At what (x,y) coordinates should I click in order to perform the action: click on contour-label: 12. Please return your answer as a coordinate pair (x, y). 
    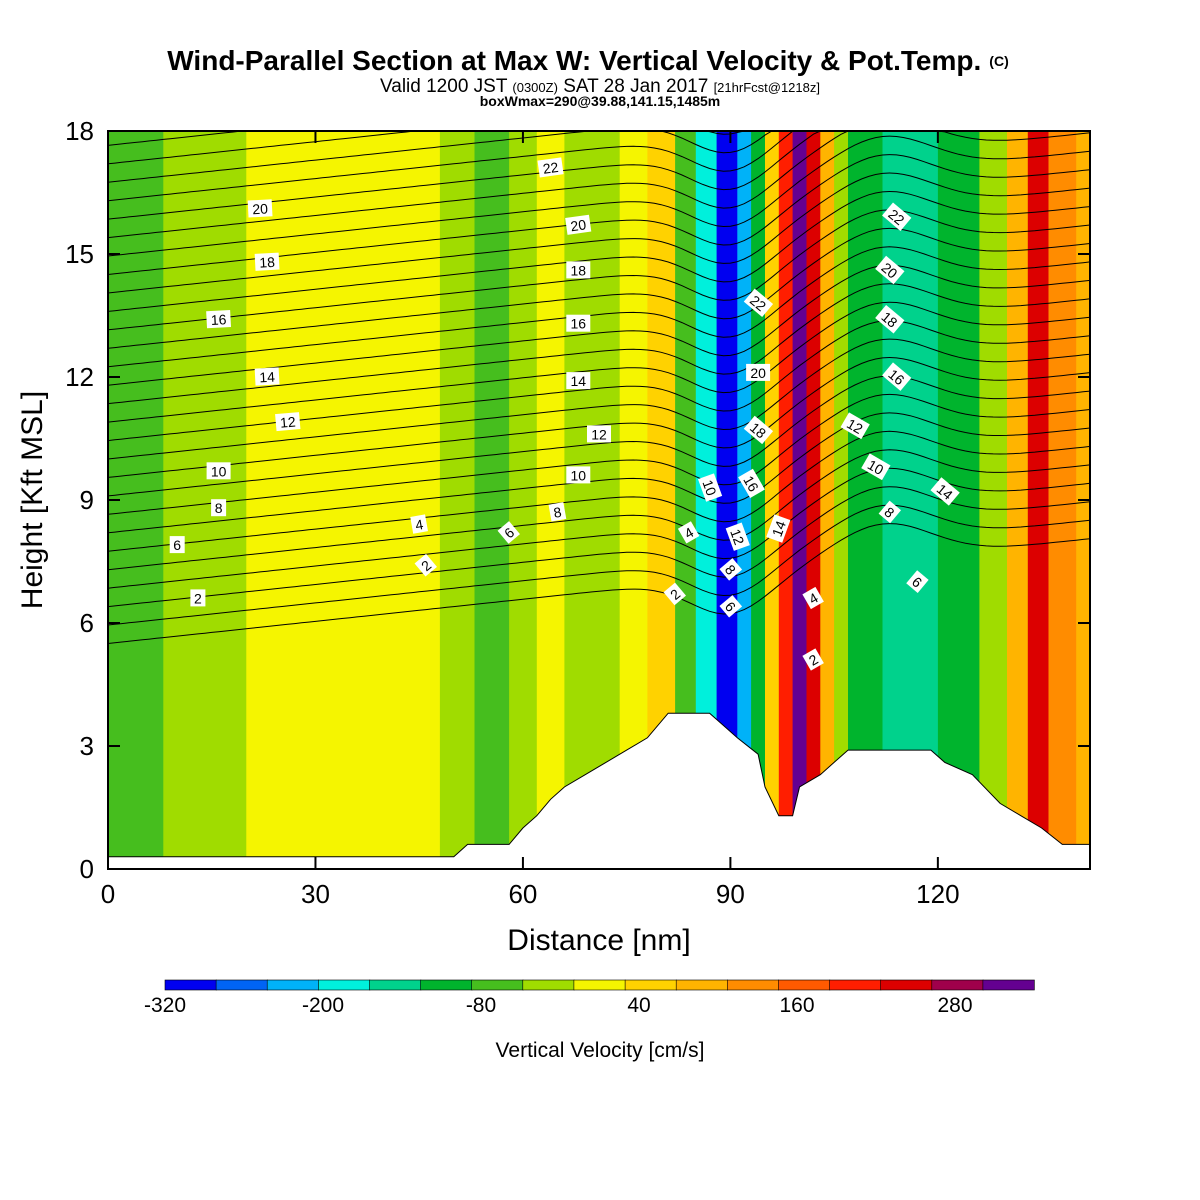
    Looking at the image, I should click on (599, 434).